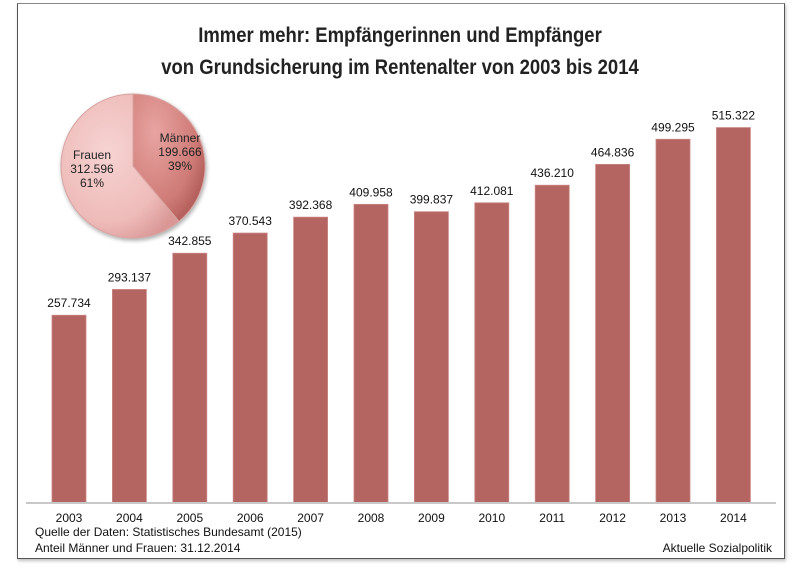 Image resolution: width=800 pixels, height=570 pixels. What do you see at coordinates (311, 205) in the screenshot?
I see `bar-value-label: 392.368` at bounding box center [311, 205].